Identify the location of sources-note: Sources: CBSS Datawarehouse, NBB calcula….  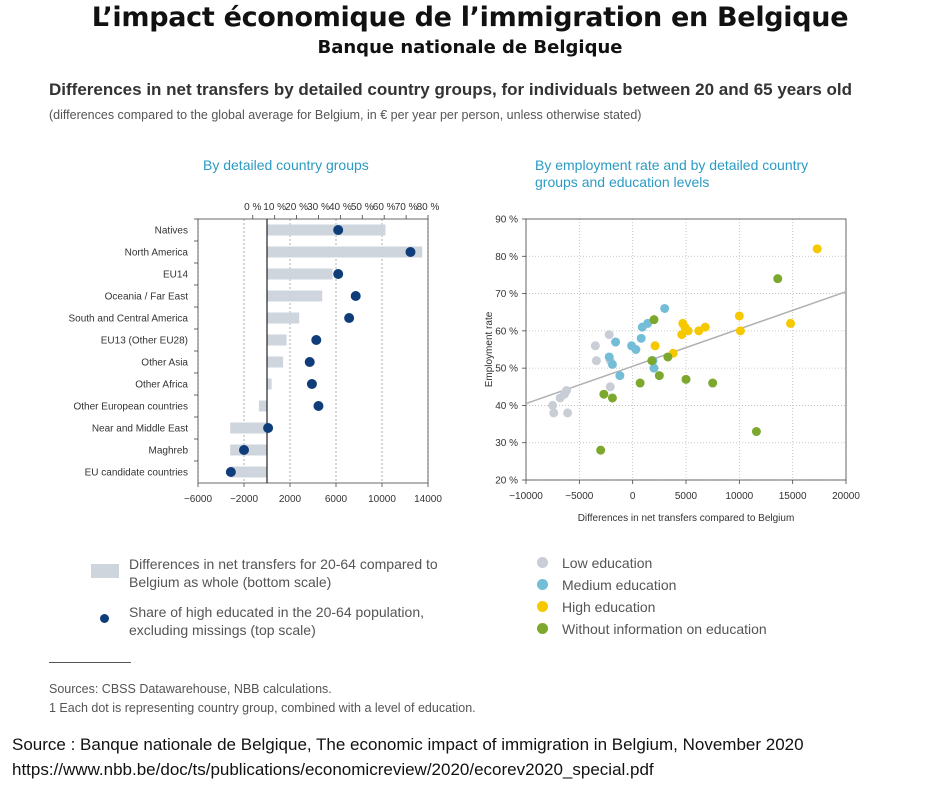
(190, 689).